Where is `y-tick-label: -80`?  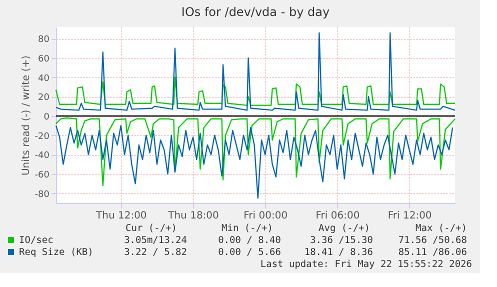 y-tick-label: -80 is located at coordinates (42, 195).